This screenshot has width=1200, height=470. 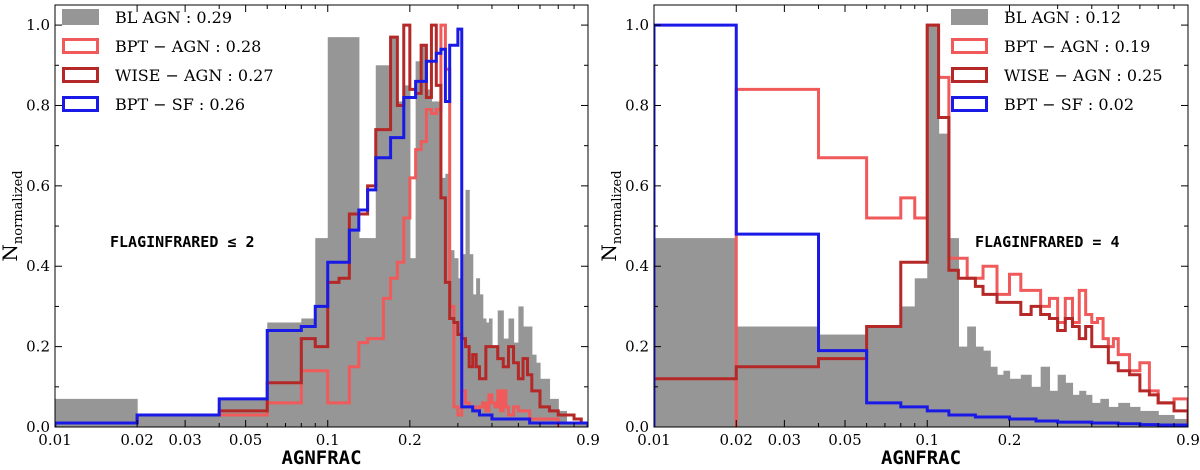 I want to click on y-axis-title: Nnormalized, so click(x=611, y=215).